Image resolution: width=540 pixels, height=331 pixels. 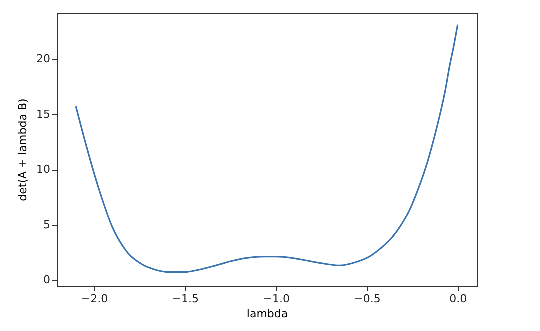 I want to click on y-tick-label: 15, so click(x=43, y=114).